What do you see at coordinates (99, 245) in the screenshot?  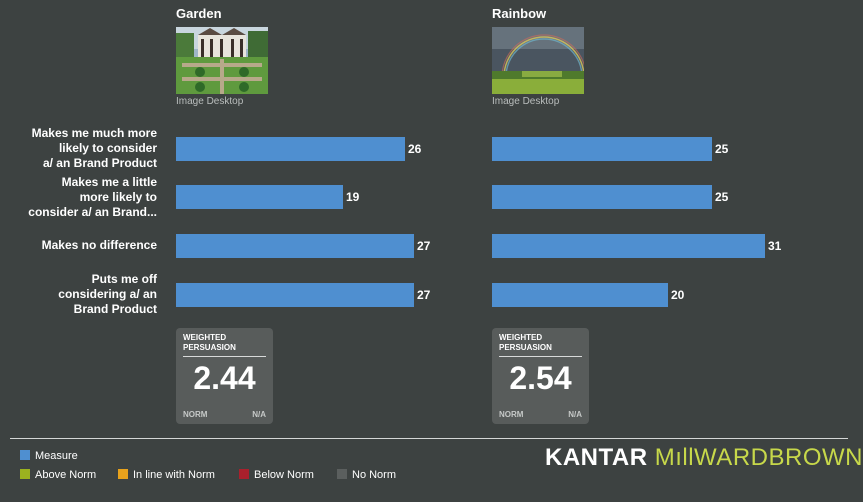 I see `row-label-line: Makes no difference` at bounding box center [99, 245].